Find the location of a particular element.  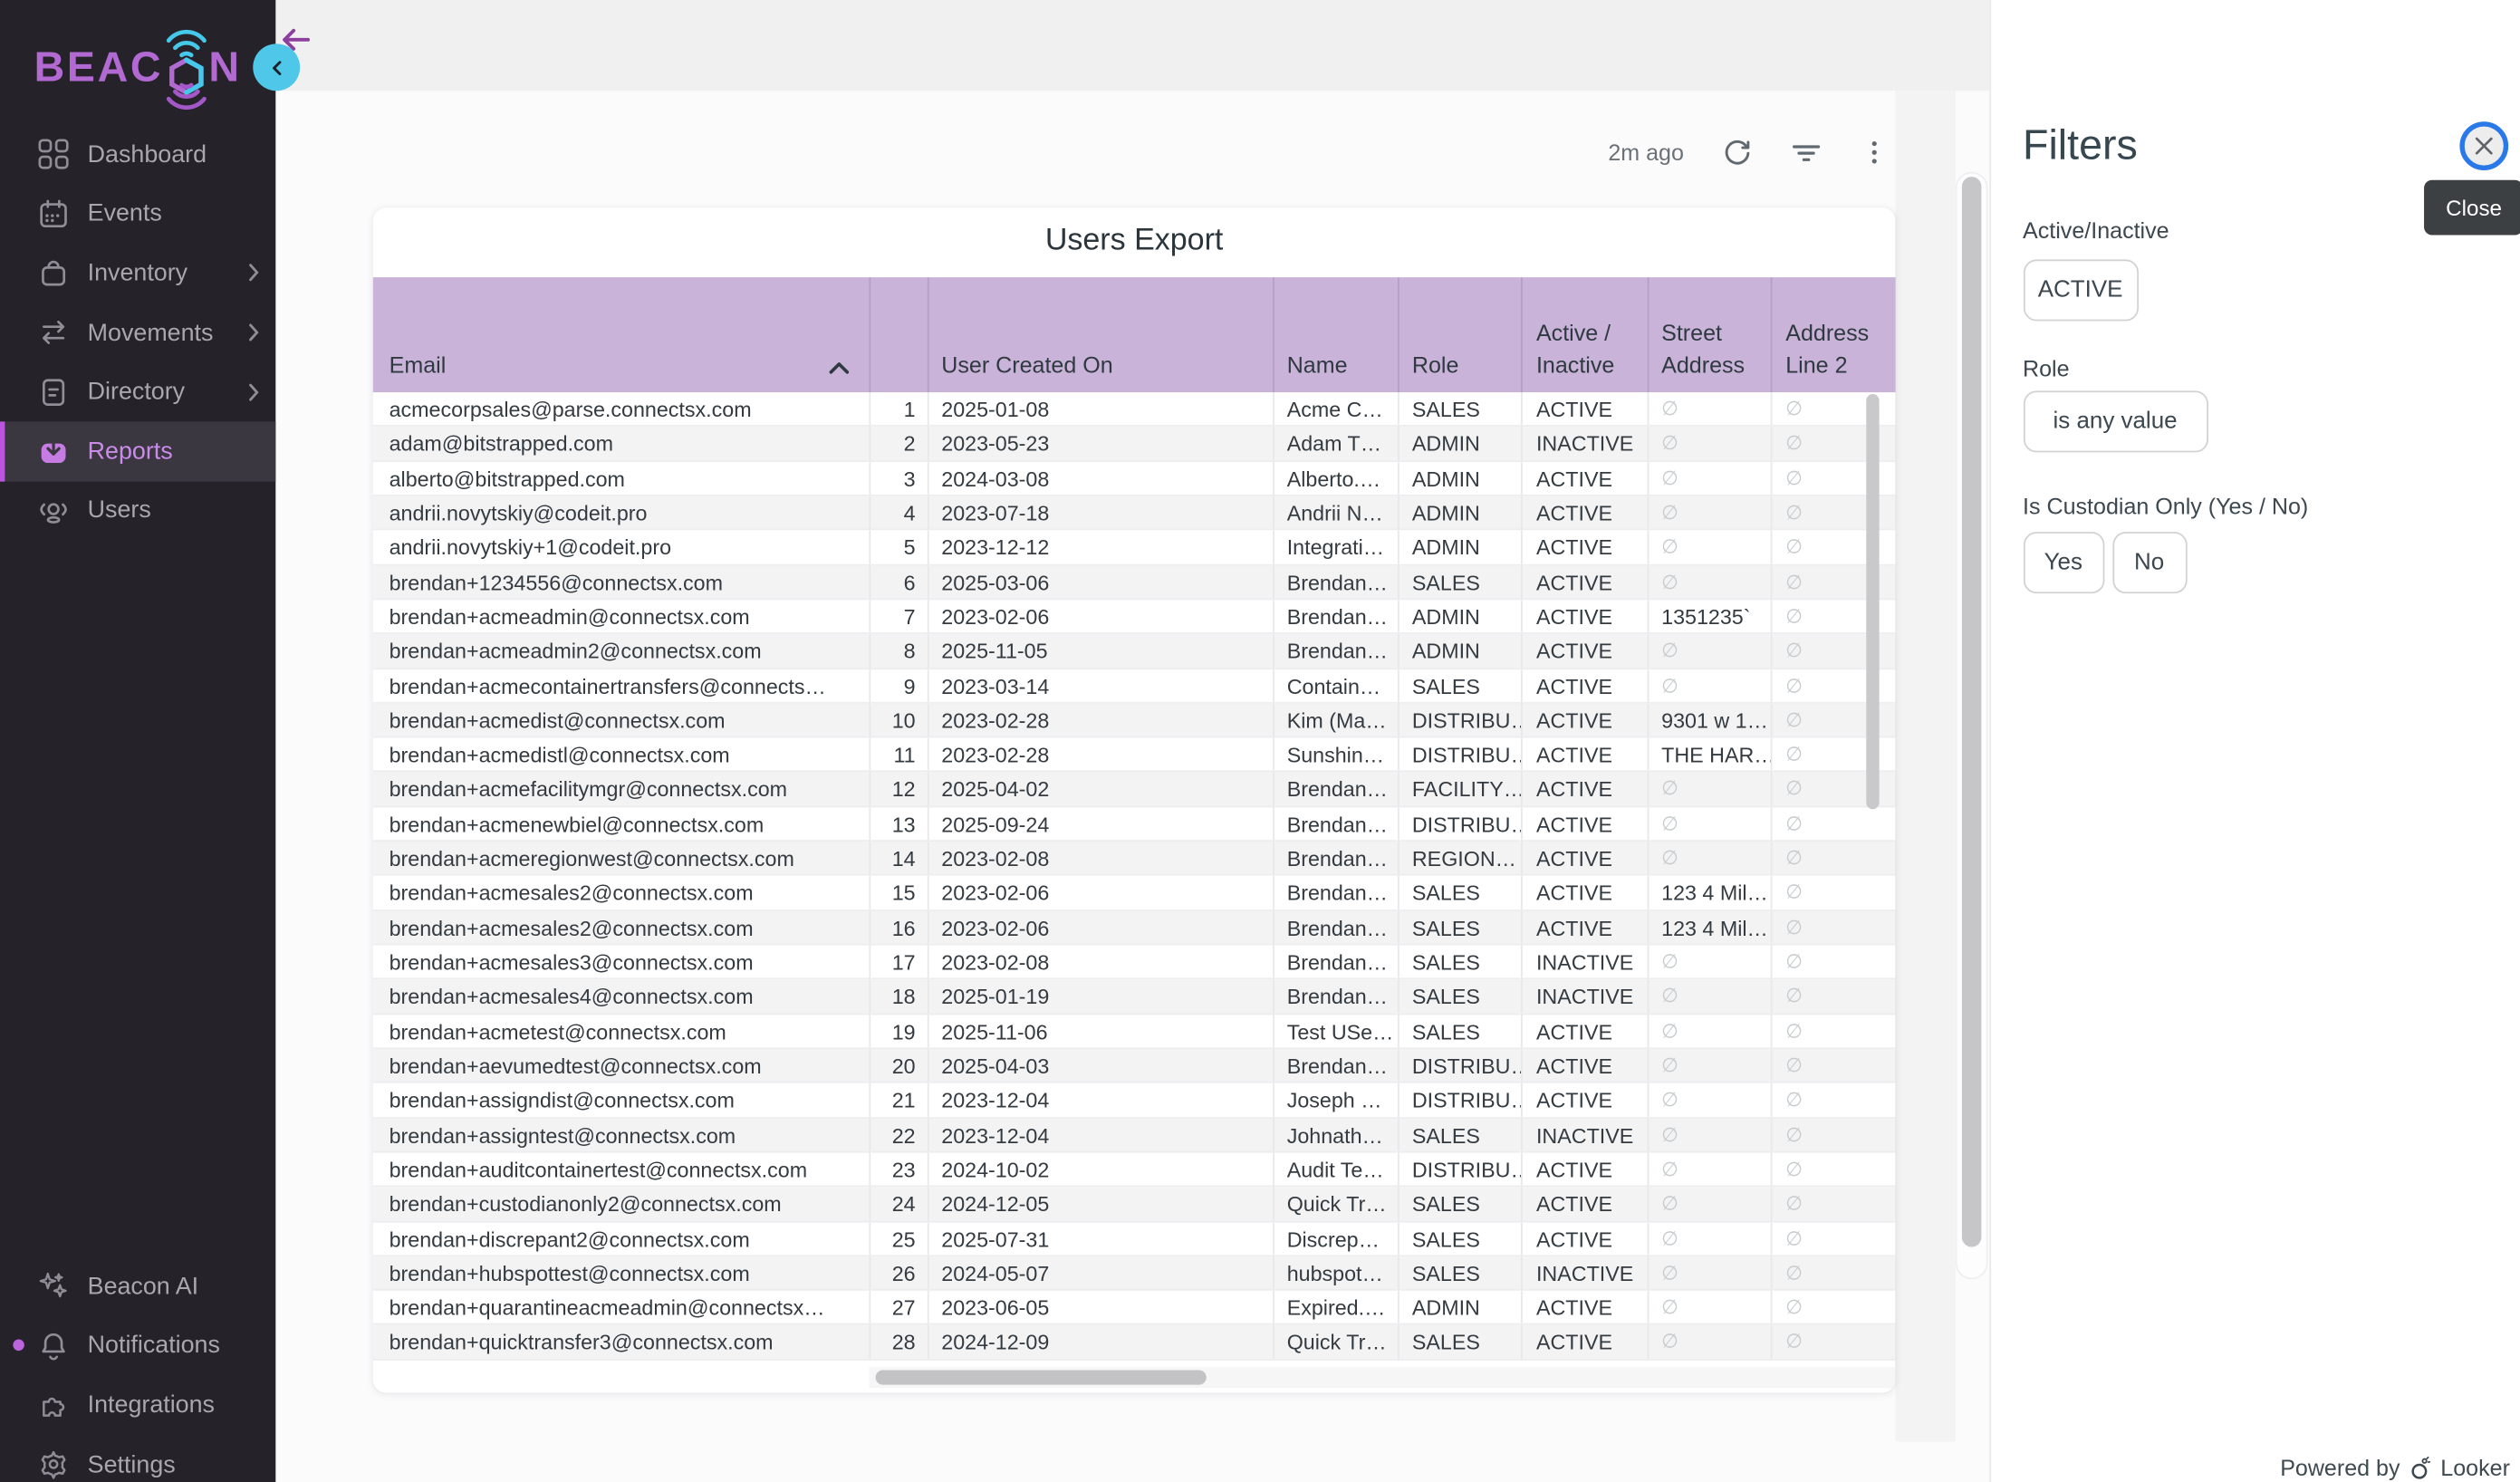

sidebar-item-reports: Reports is located at coordinates (138, 451).